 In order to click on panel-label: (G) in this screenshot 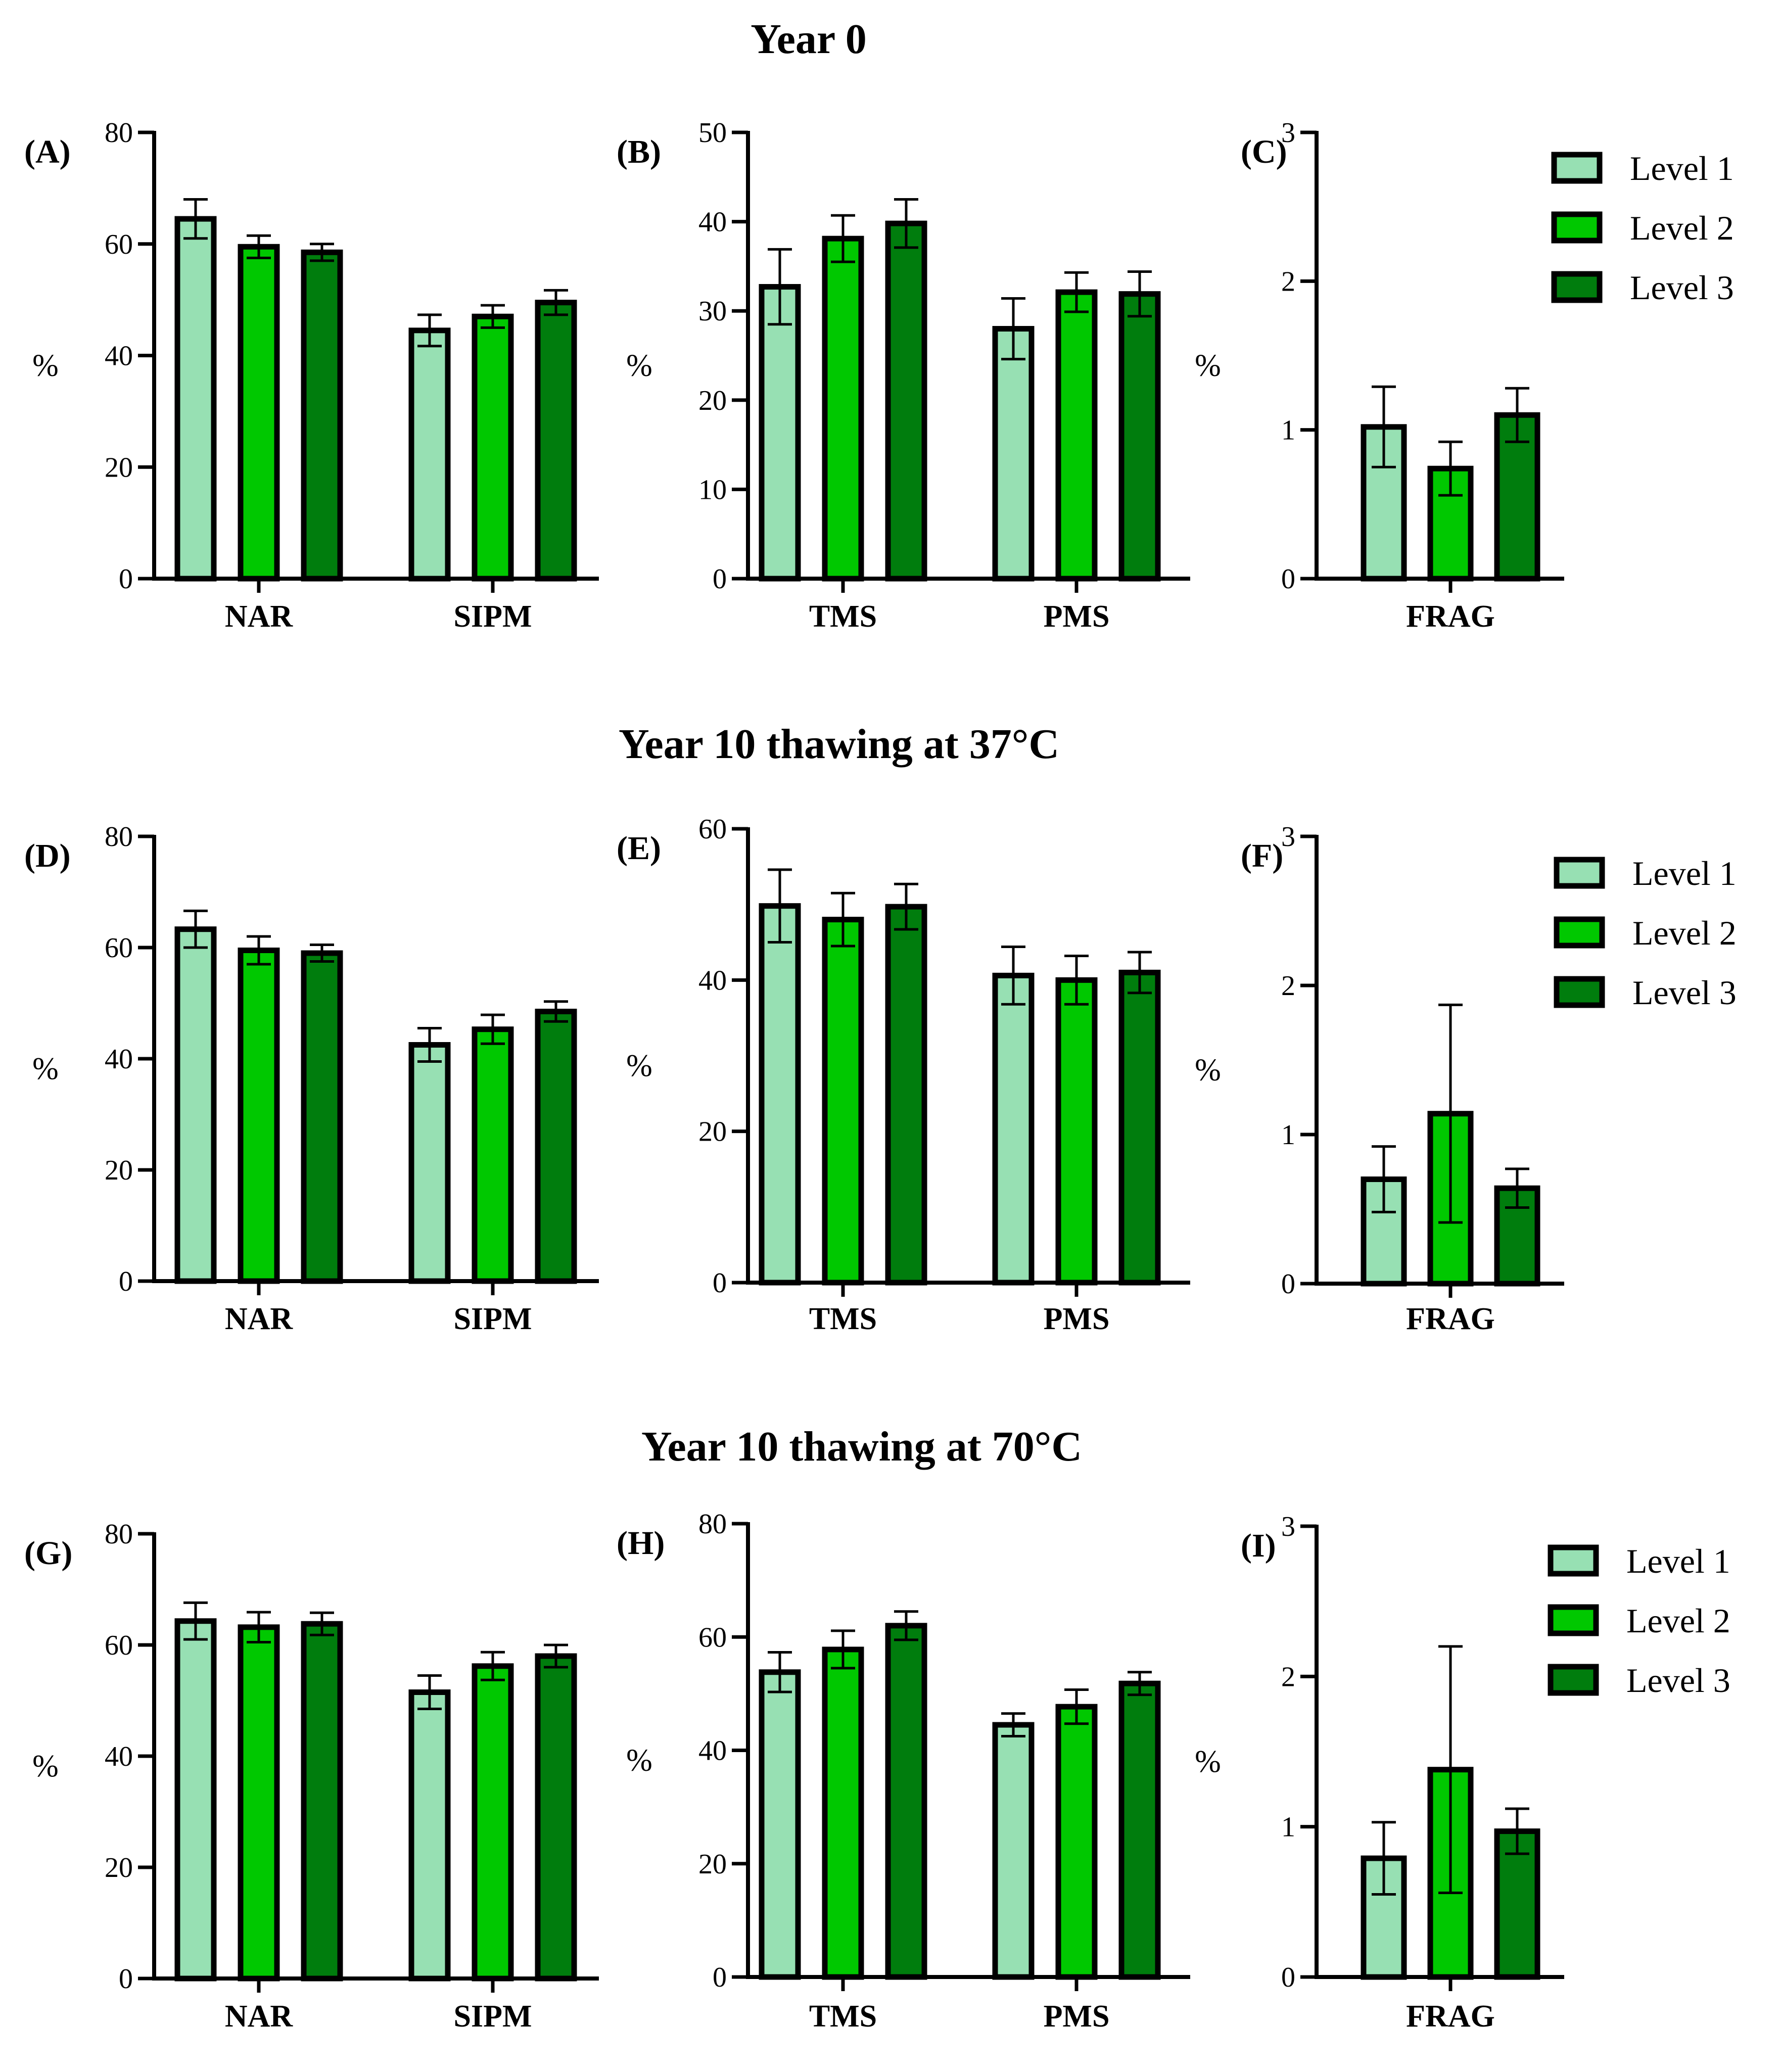, I will do `click(48, 1553)`.